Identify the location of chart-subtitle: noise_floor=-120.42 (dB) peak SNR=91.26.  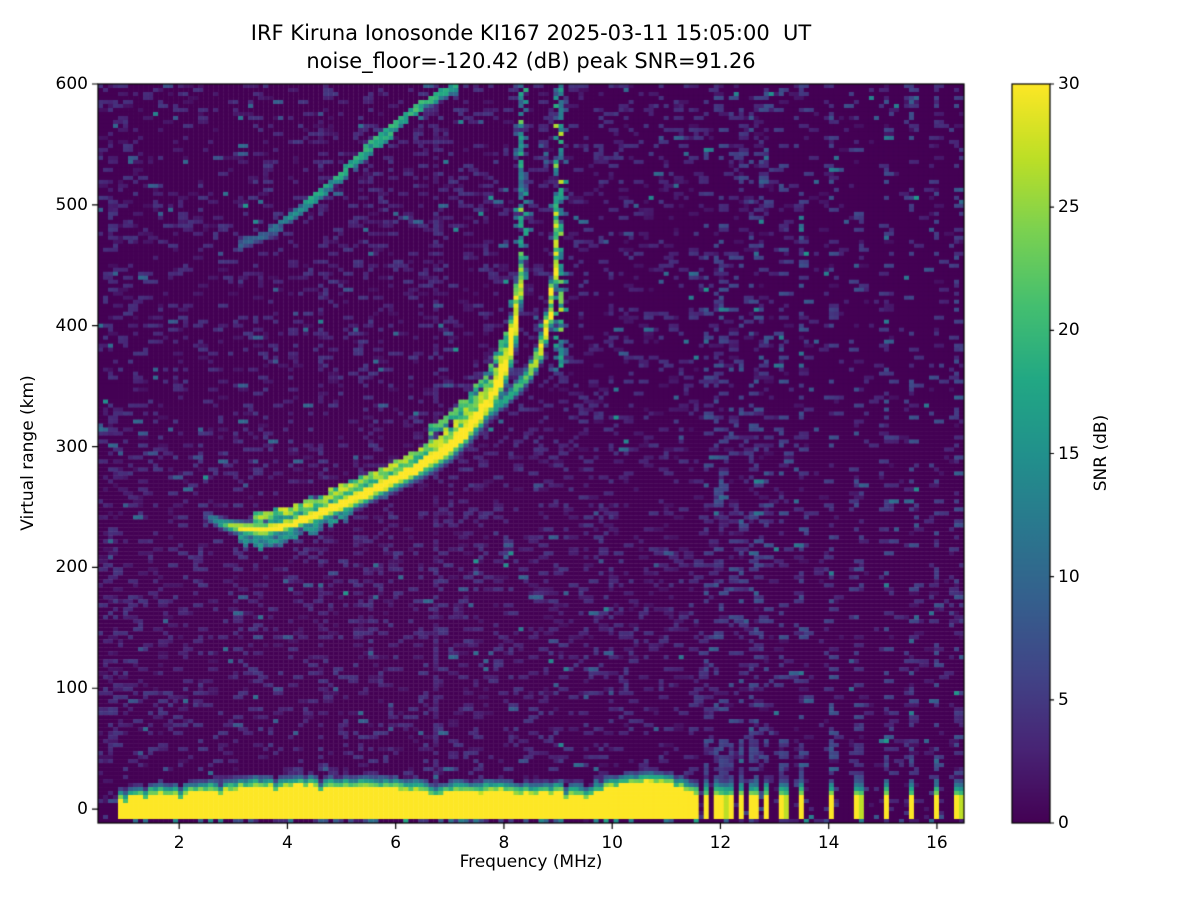
(531, 61).